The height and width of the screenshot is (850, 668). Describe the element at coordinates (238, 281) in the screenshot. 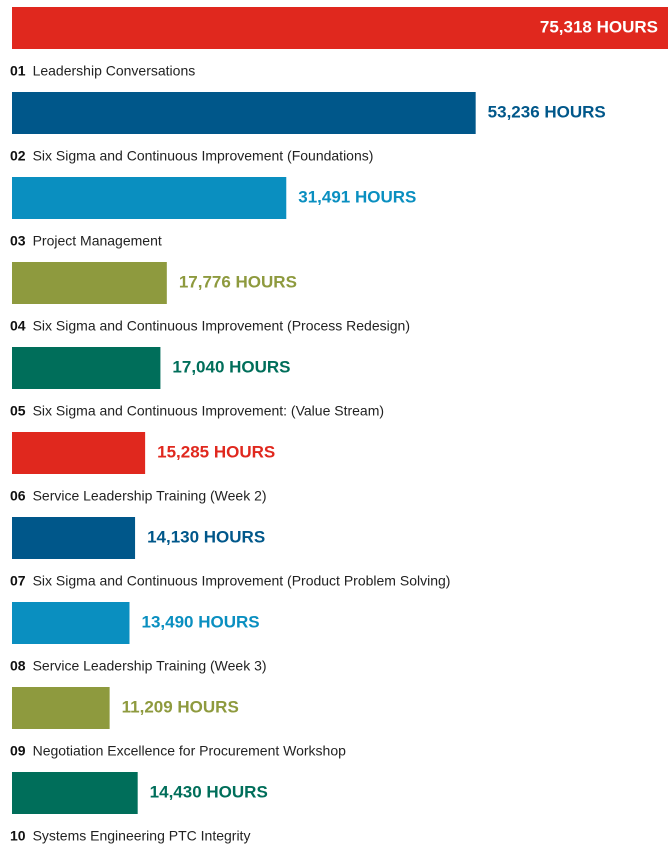

I see `value-label: 17,776 HOURS` at that location.